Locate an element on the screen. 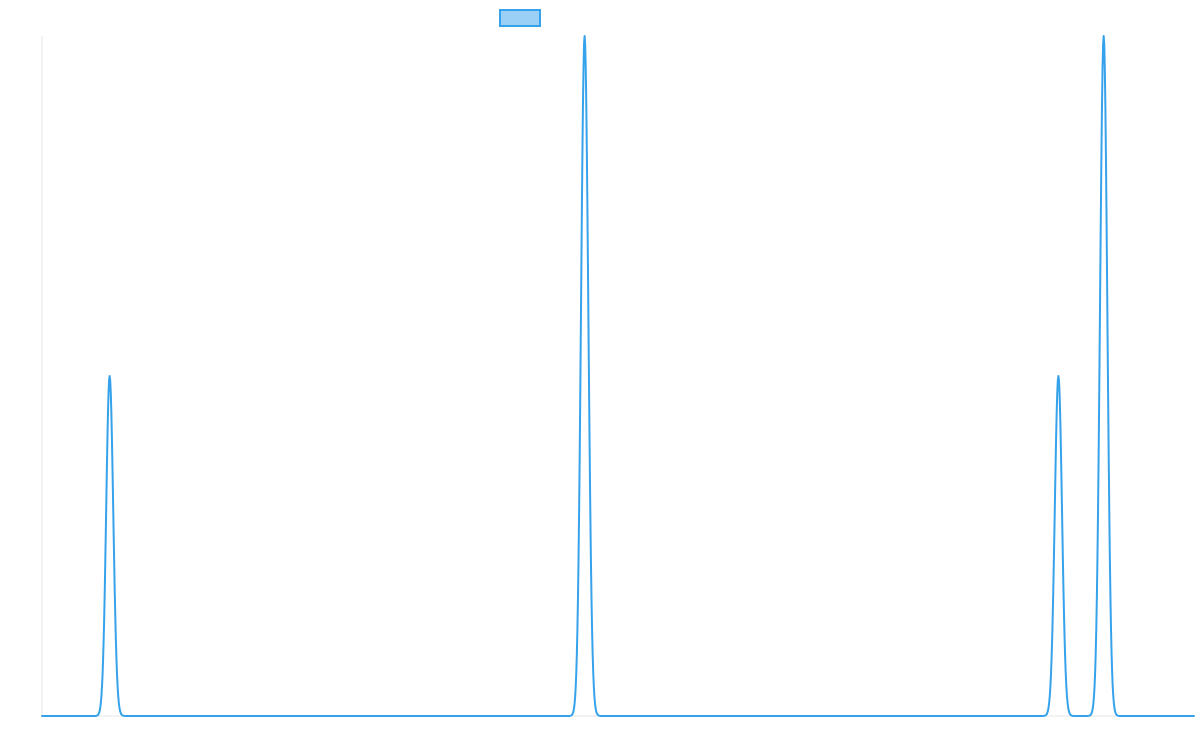  legend is located at coordinates (520, 18).